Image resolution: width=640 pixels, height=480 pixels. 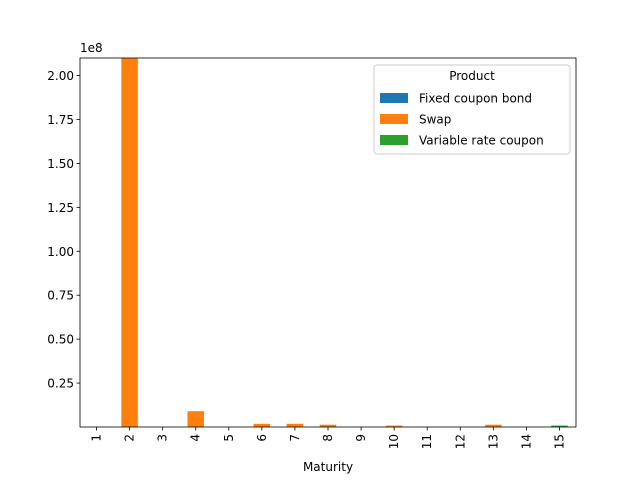 I want to click on x-tick-label-2: 2, so click(x=130, y=438).